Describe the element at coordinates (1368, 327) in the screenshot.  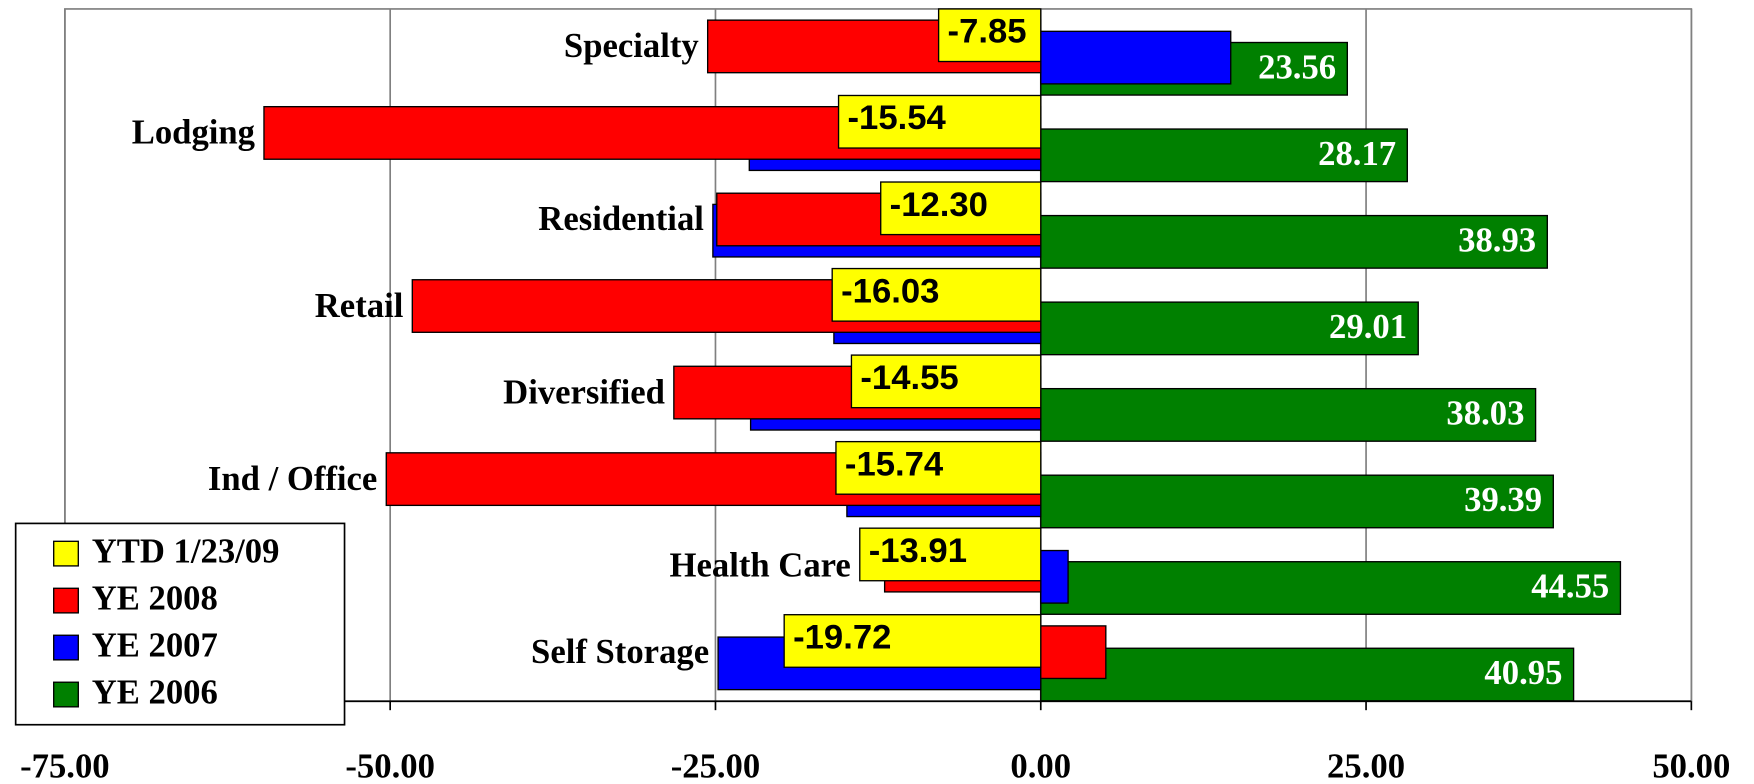
I see `data-label: 29.01` at that location.